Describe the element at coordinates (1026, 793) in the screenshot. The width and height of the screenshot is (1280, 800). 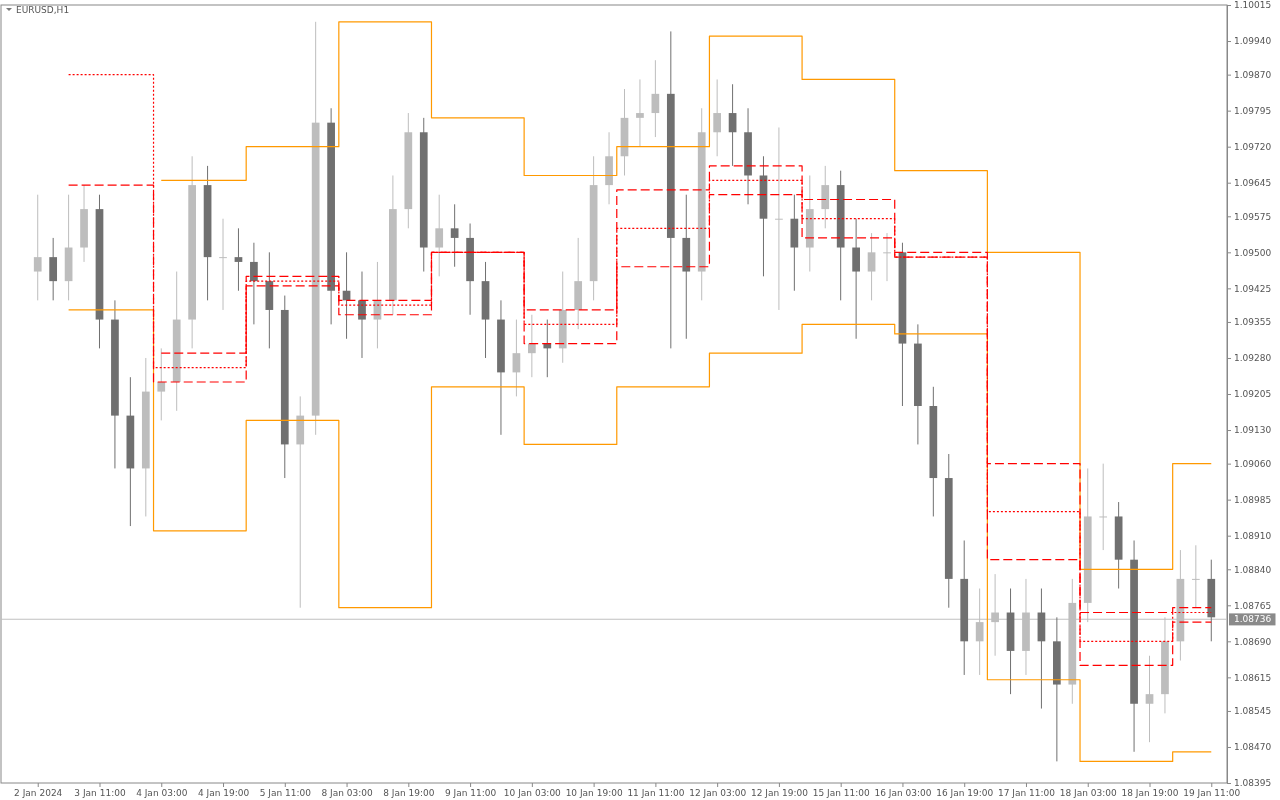
I see `x-tick-label: 17 Jan 11:00` at that location.